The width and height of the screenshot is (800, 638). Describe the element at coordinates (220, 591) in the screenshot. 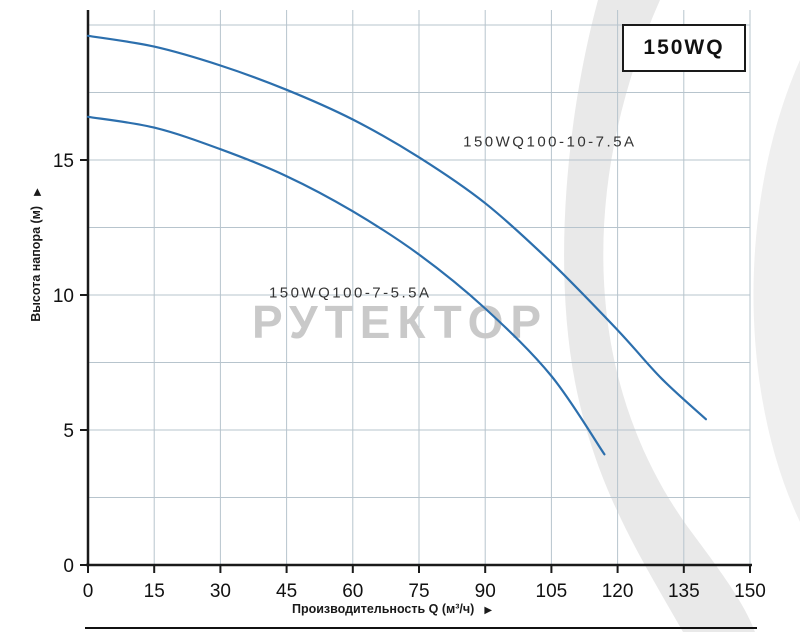

I see `x-tick-label: 30` at that location.